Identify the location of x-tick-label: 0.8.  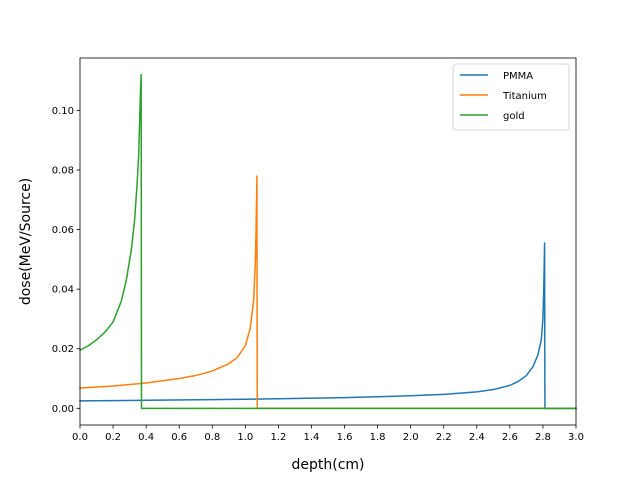
(212, 437).